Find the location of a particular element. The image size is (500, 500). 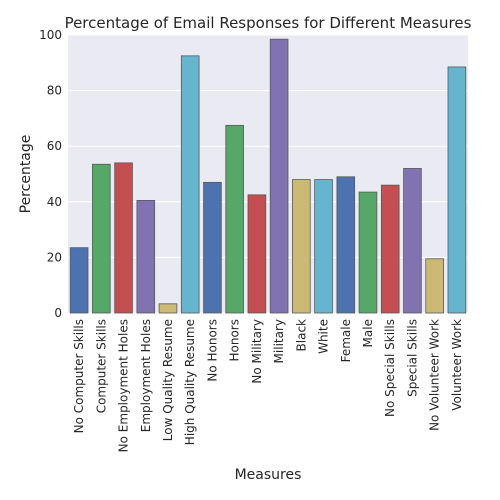

bar-employment-holes is located at coordinates (146, 257).